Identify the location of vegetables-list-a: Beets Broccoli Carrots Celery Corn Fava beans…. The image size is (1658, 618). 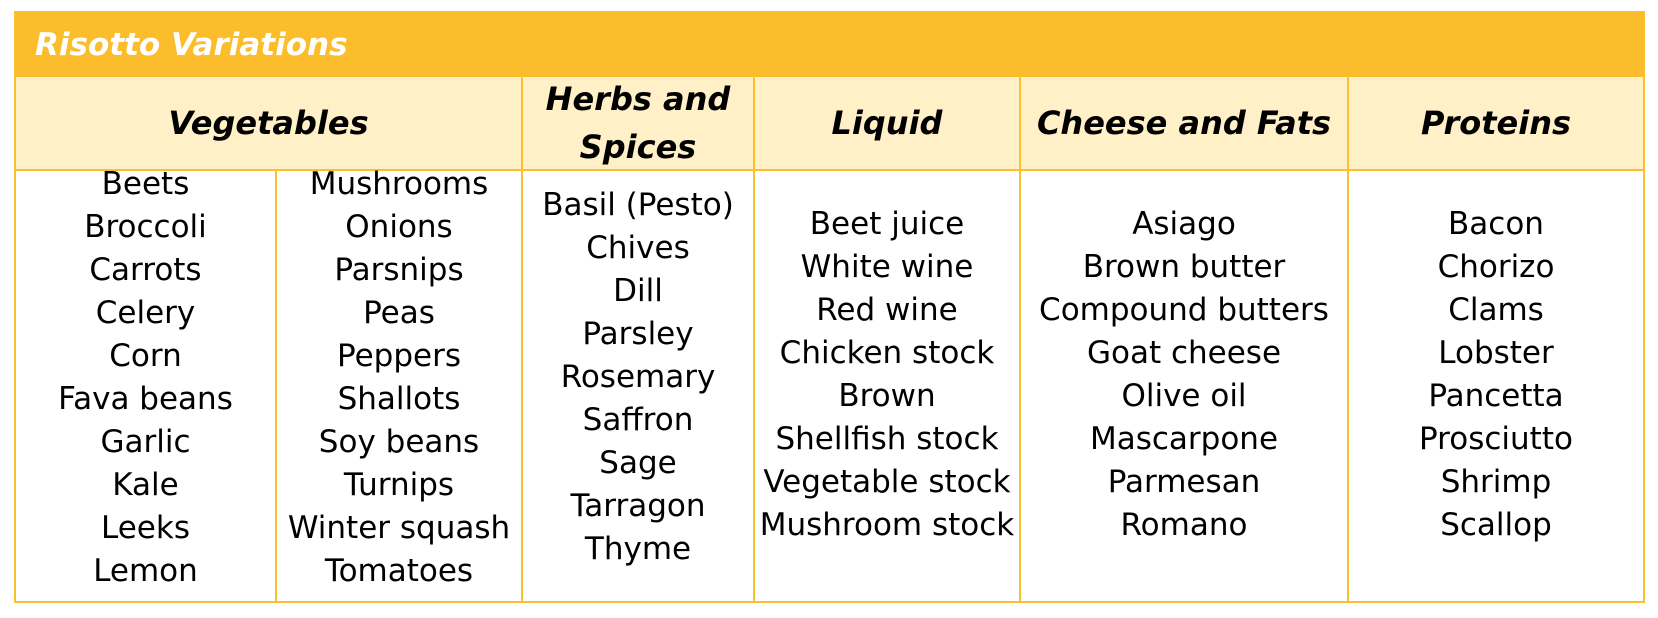
(145, 378).